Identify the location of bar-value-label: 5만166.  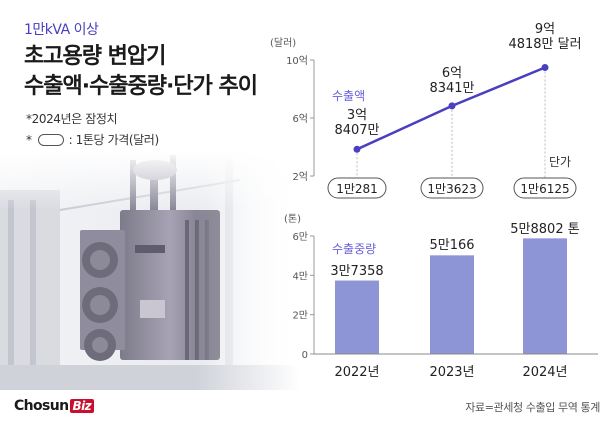
(451, 245).